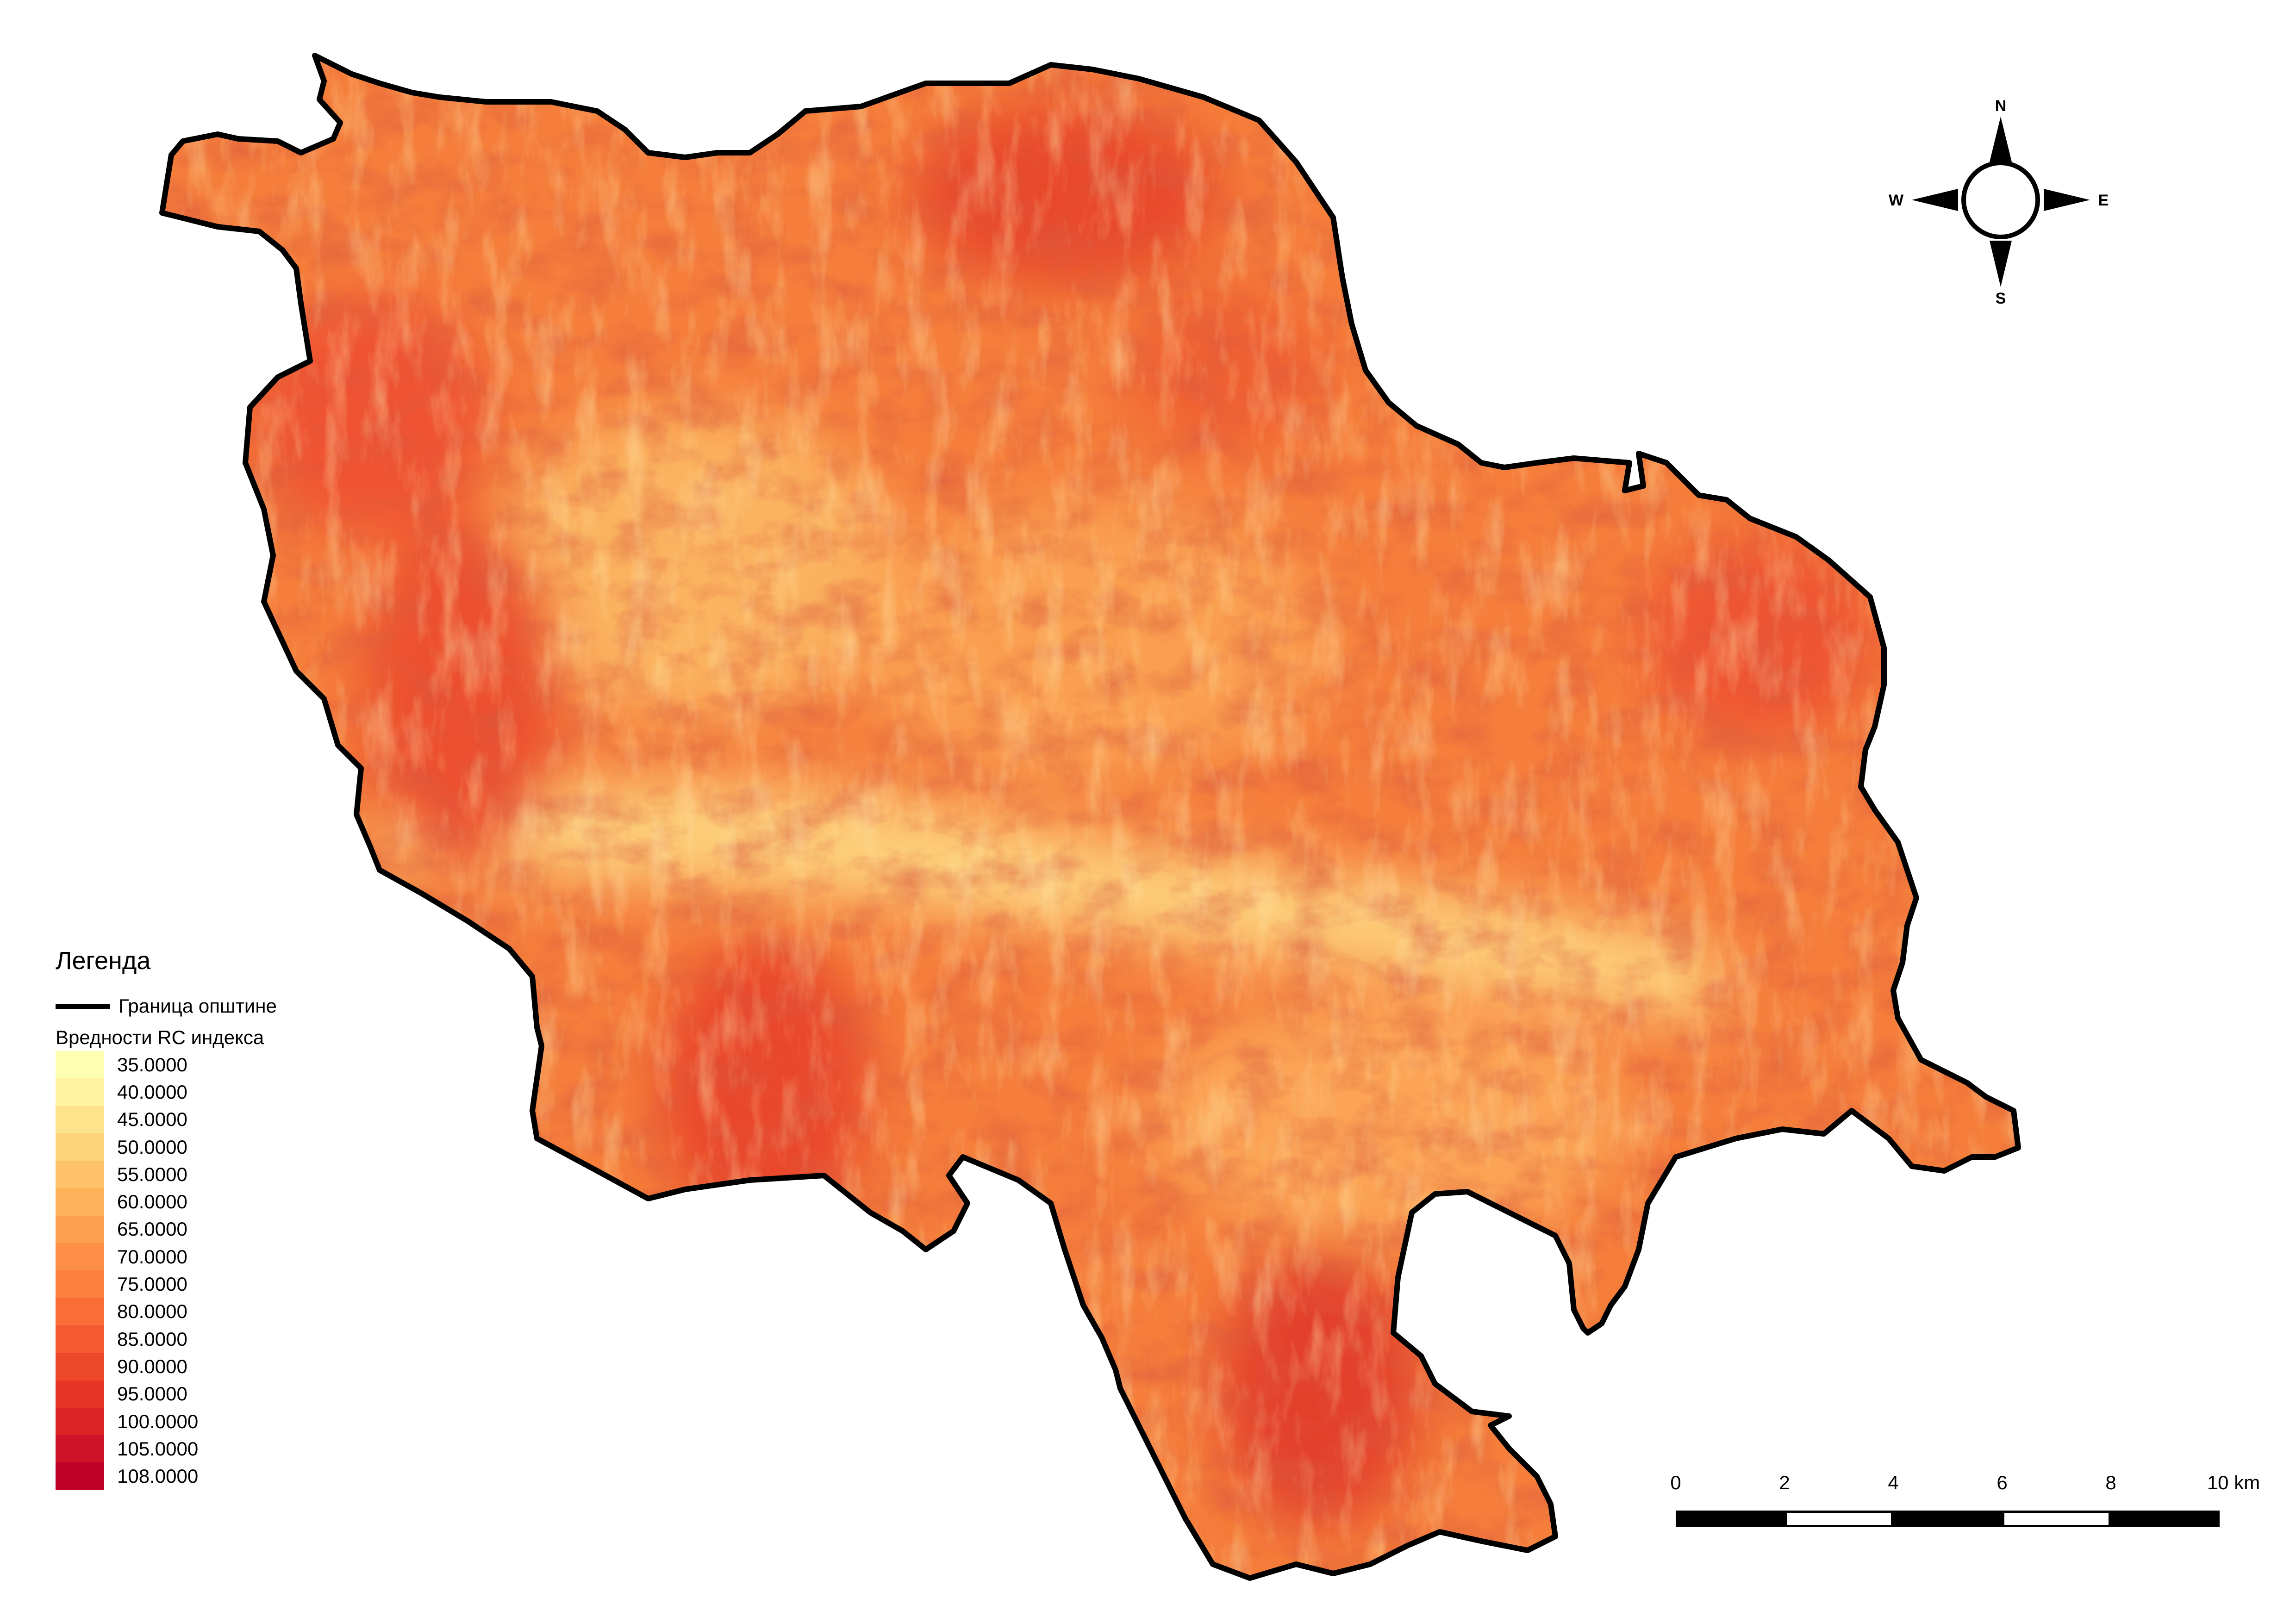  What do you see at coordinates (152, 1174) in the screenshot?
I see `legend-class-label: 55.0000` at bounding box center [152, 1174].